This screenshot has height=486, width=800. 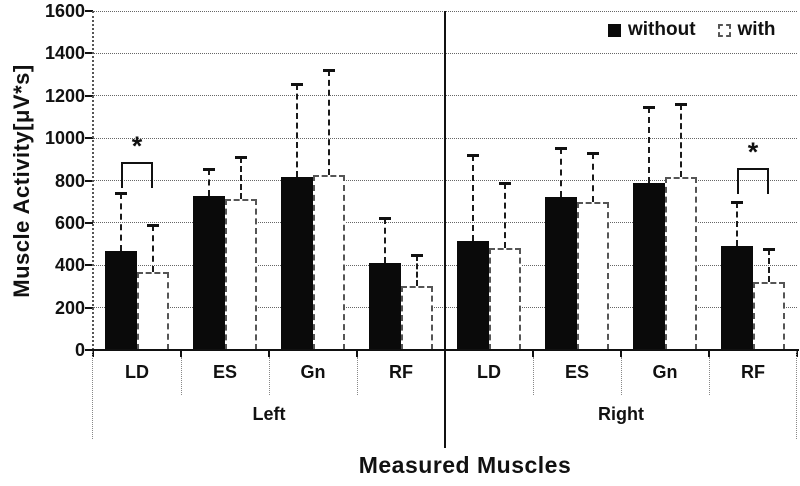 I want to click on y-tick-label: 1600, so click(x=64, y=11).